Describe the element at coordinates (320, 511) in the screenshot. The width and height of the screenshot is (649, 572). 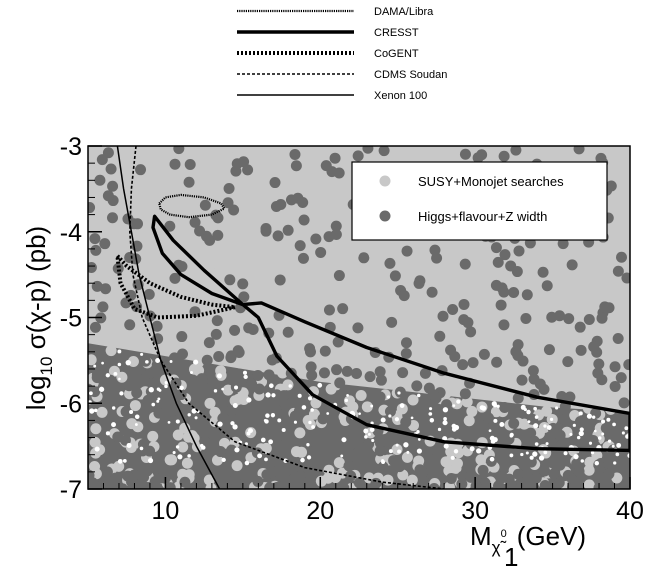
I see `x-tick-label: 20` at that location.